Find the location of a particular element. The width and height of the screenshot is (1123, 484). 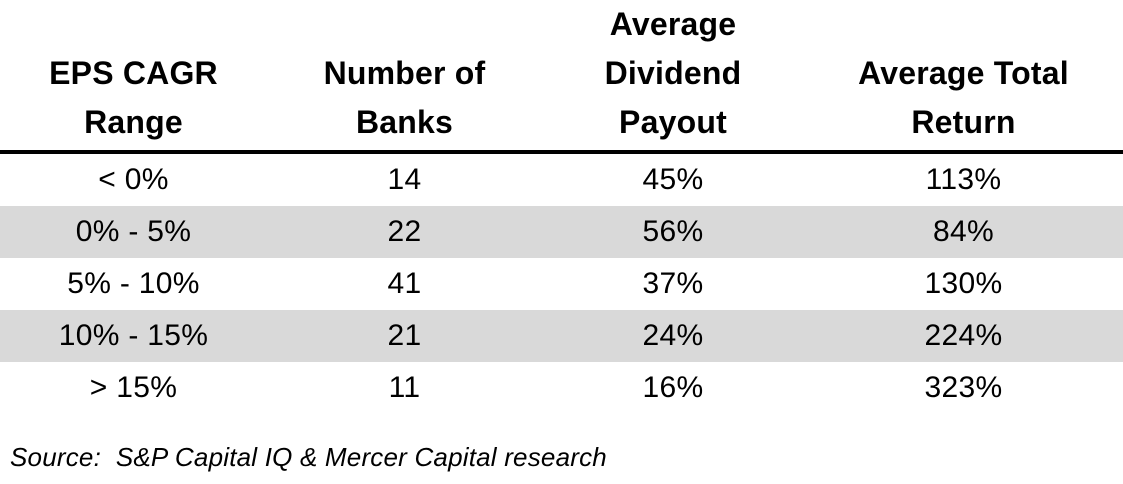

table-cell: 14 is located at coordinates (404, 179).